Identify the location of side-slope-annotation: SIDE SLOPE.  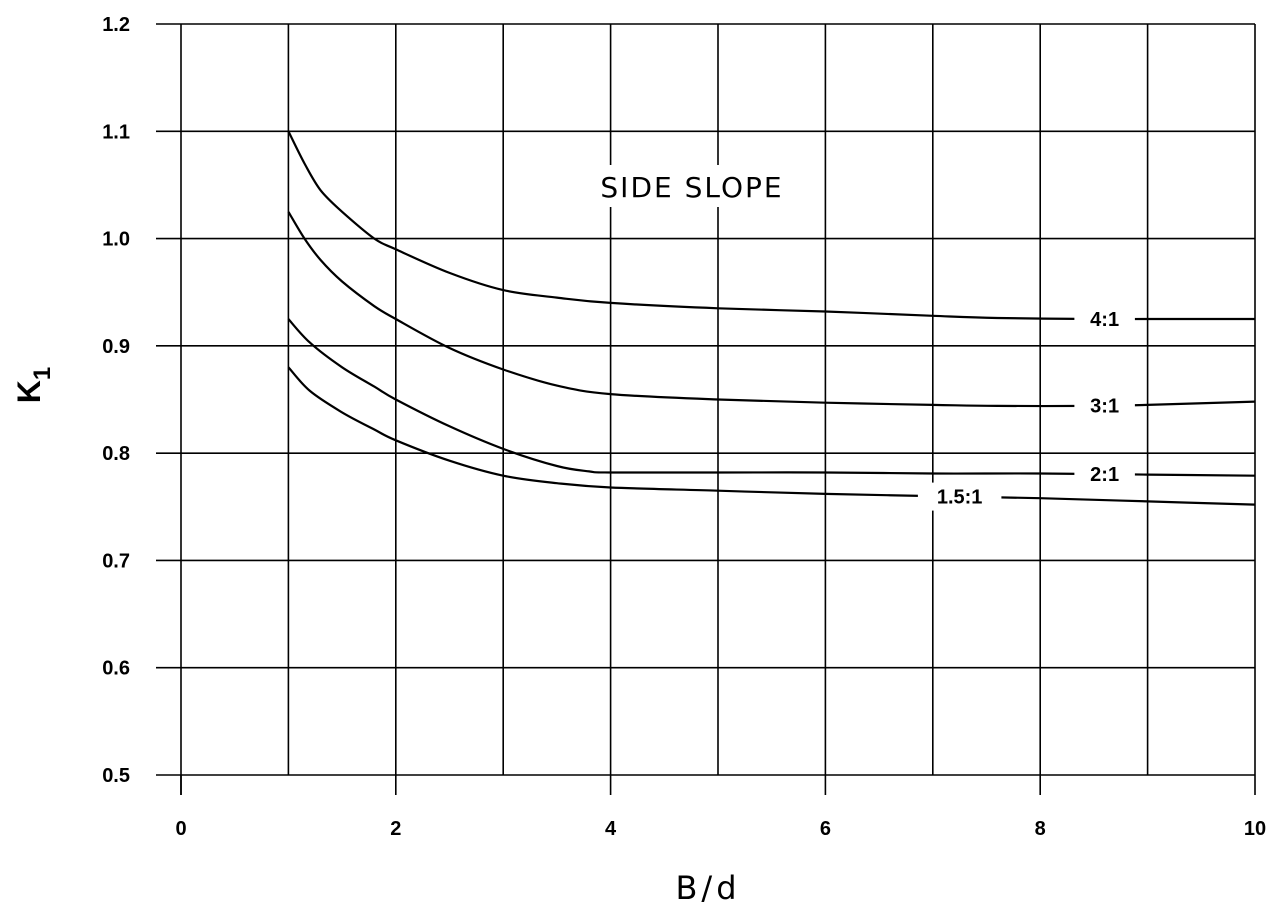
(691, 187).